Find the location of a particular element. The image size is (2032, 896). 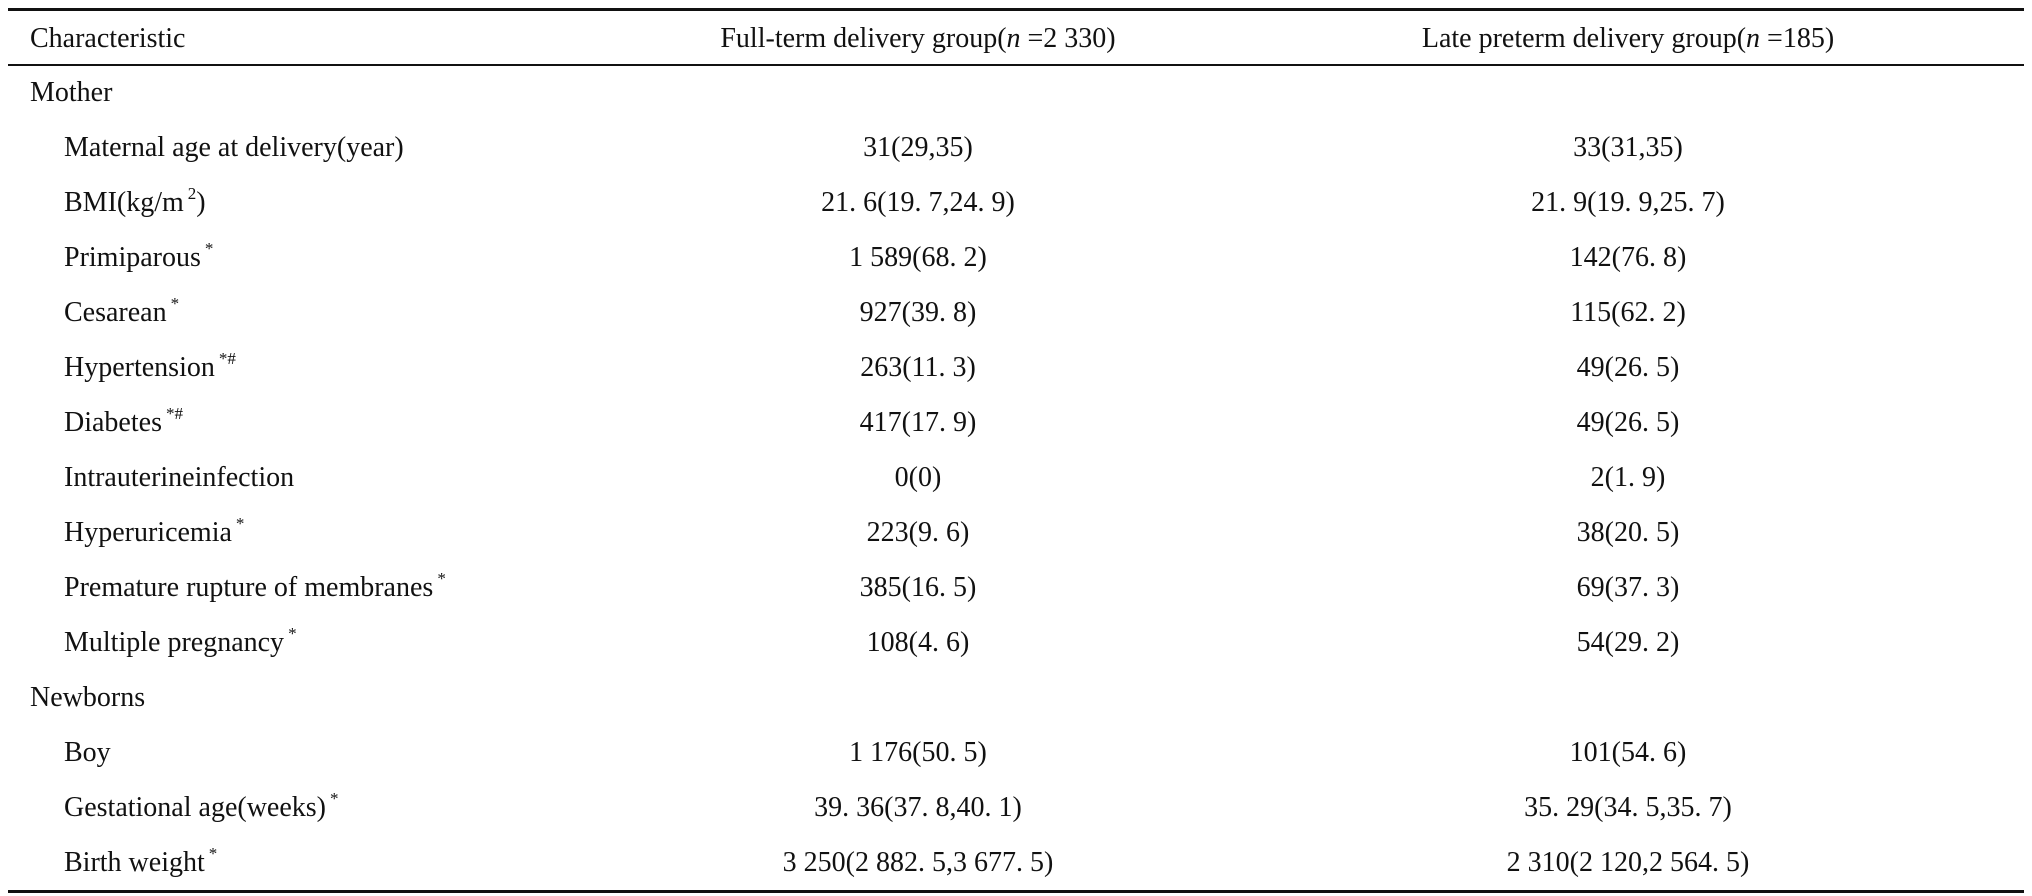

cell-late-preterm: 35. 29(34. 5,35. 7) is located at coordinates (1628, 807).